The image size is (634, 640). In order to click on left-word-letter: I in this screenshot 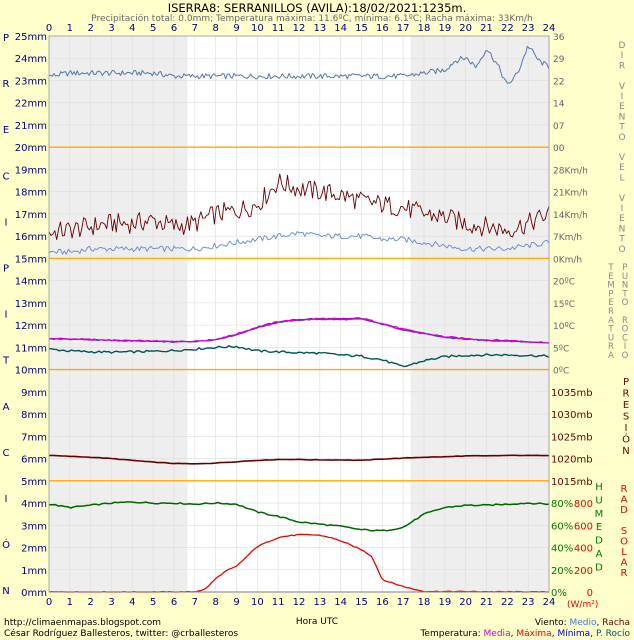, I will do `click(6, 499)`.